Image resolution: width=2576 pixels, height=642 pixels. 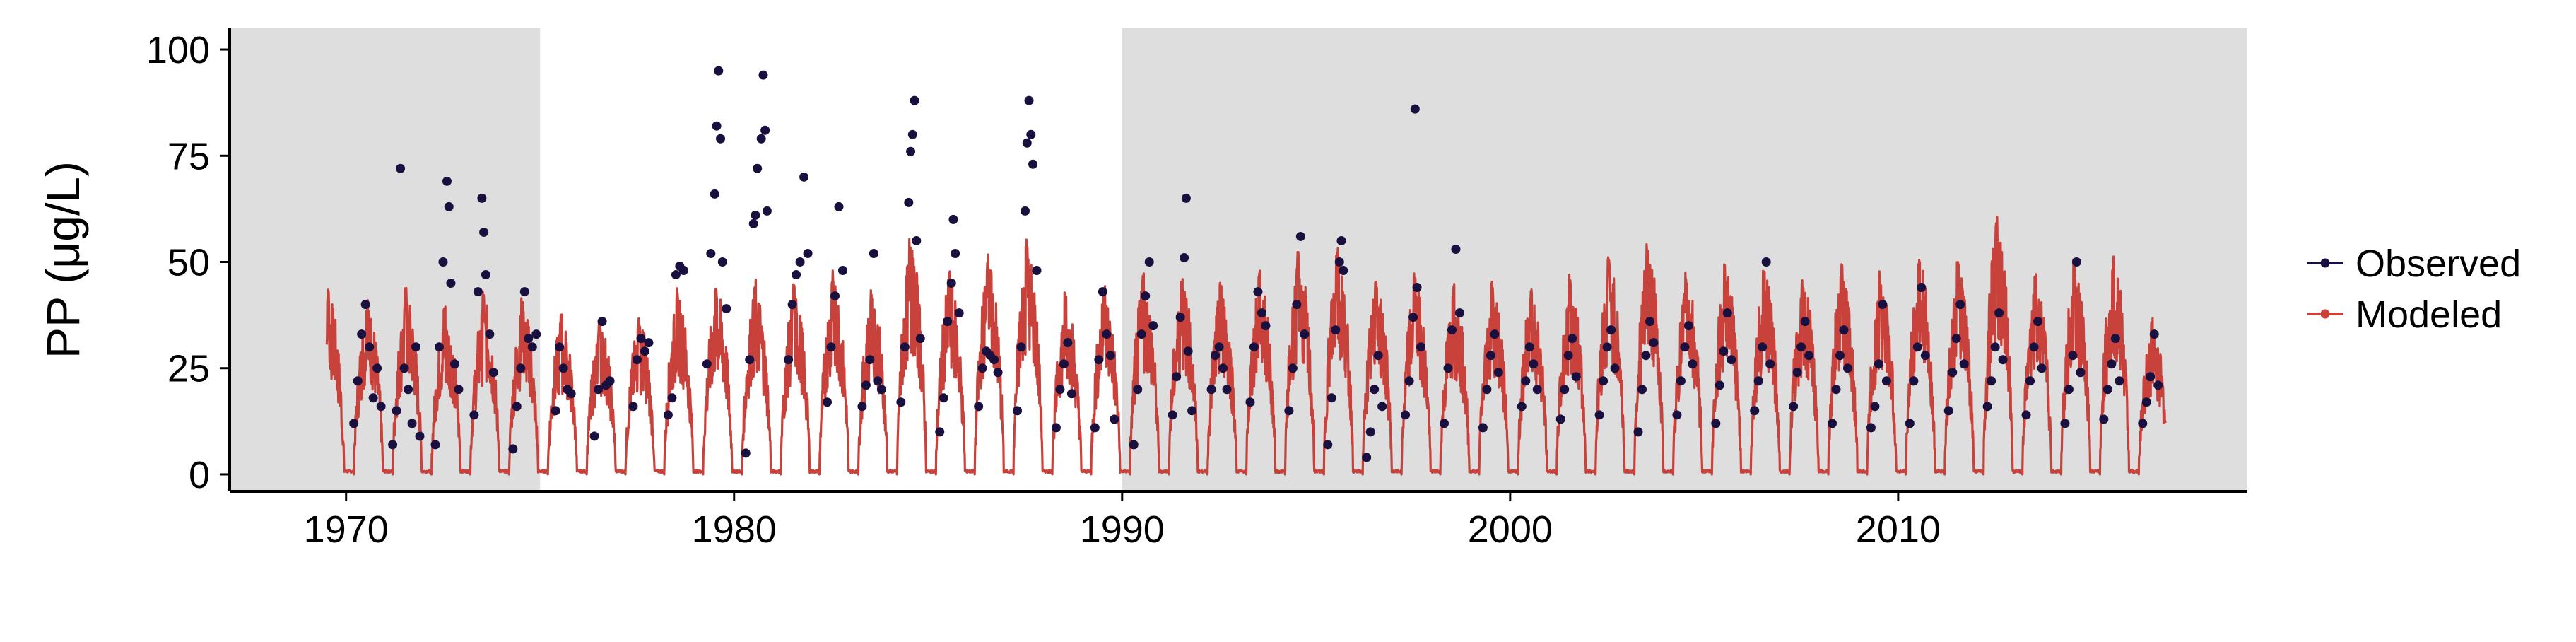 I want to click on x-tick-label: 1970, so click(x=346, y=529).